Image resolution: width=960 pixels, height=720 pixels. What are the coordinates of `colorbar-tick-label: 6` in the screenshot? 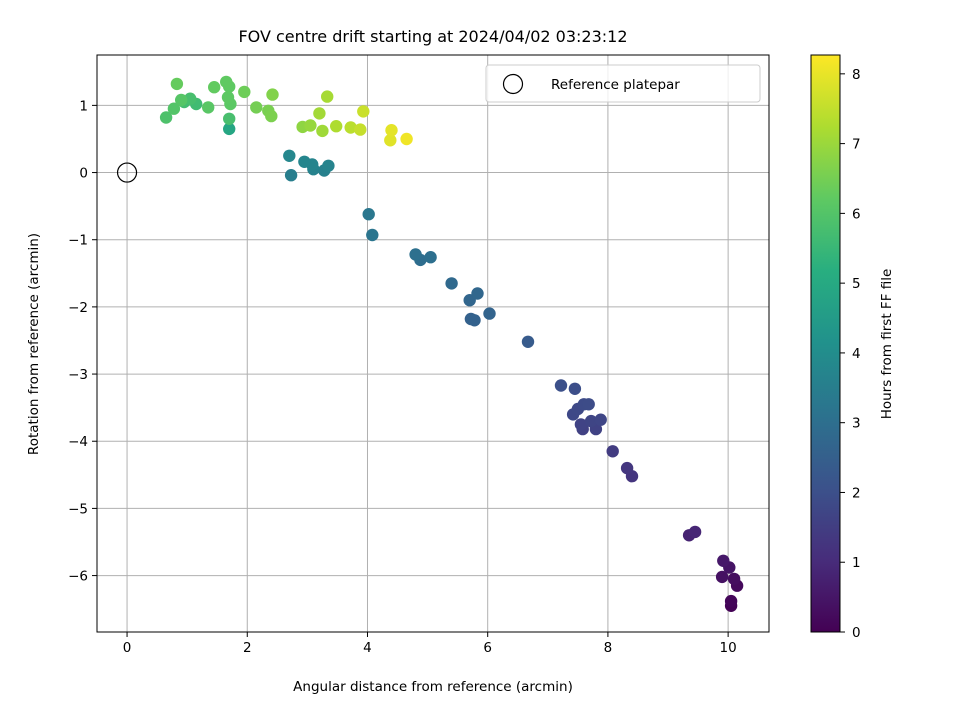 It's located at (856, 214).